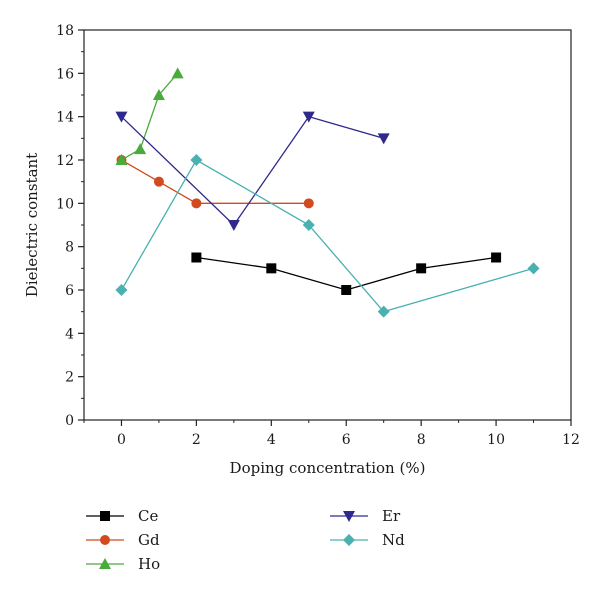  Describe the element at coordinates (271, 440) in the screenshot. I see `x-tick-label: 4` at that location.